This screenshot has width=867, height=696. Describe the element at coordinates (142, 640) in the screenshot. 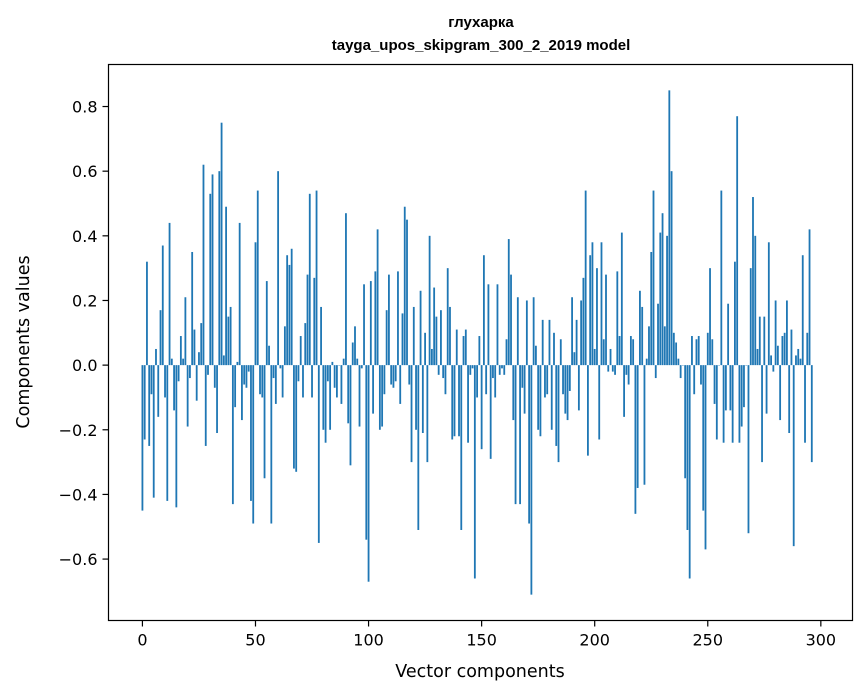

I see `x-tick-label: 0` at that location.